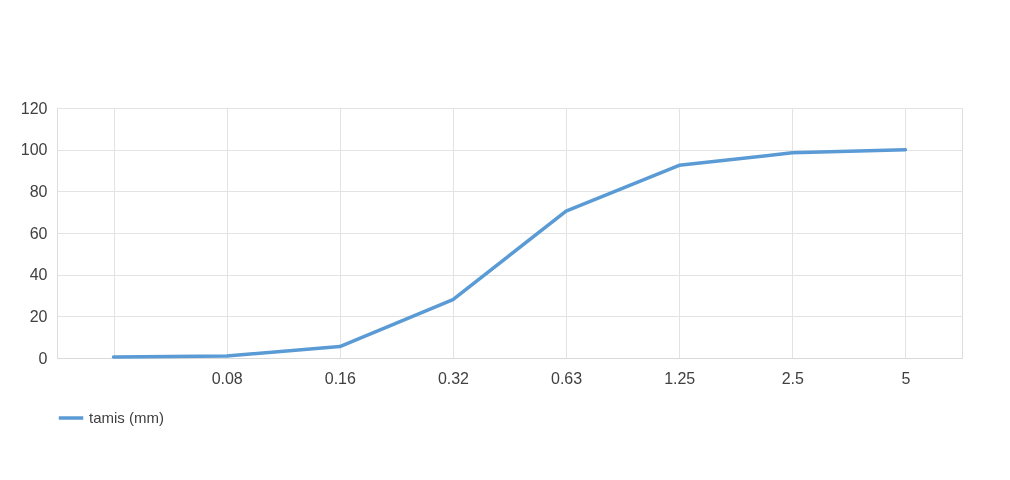 This screenshot has height=480, width=1010. Describe the element at coordinates (38, 275) in the screenshot. I see `y-tick-label: 40` at that location.